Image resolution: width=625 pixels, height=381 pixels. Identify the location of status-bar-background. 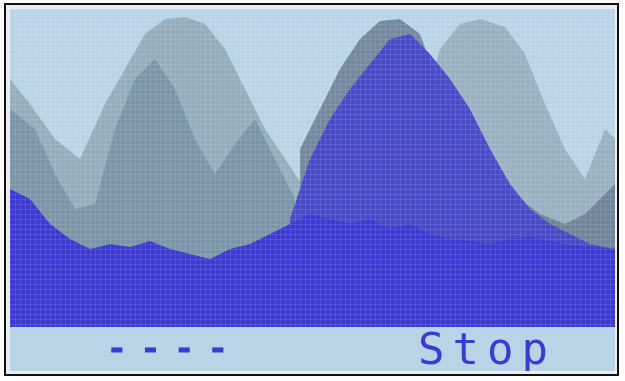
(312, 349).